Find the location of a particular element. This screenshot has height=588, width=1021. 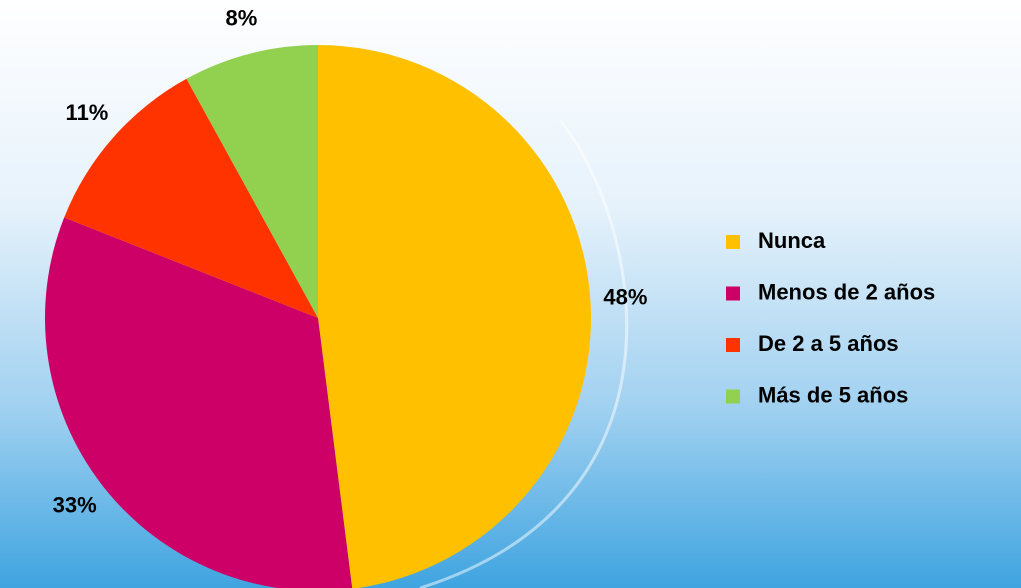

data-label: 8% is located at coordinates (242, 17).